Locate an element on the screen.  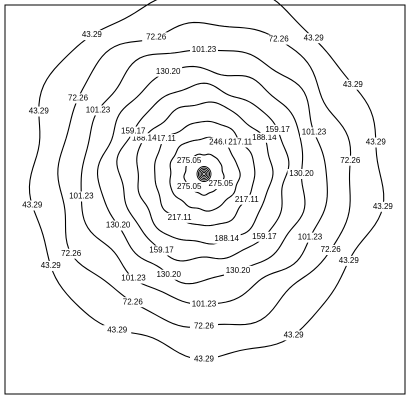
peak-marker is located at coordinates (204, 174).